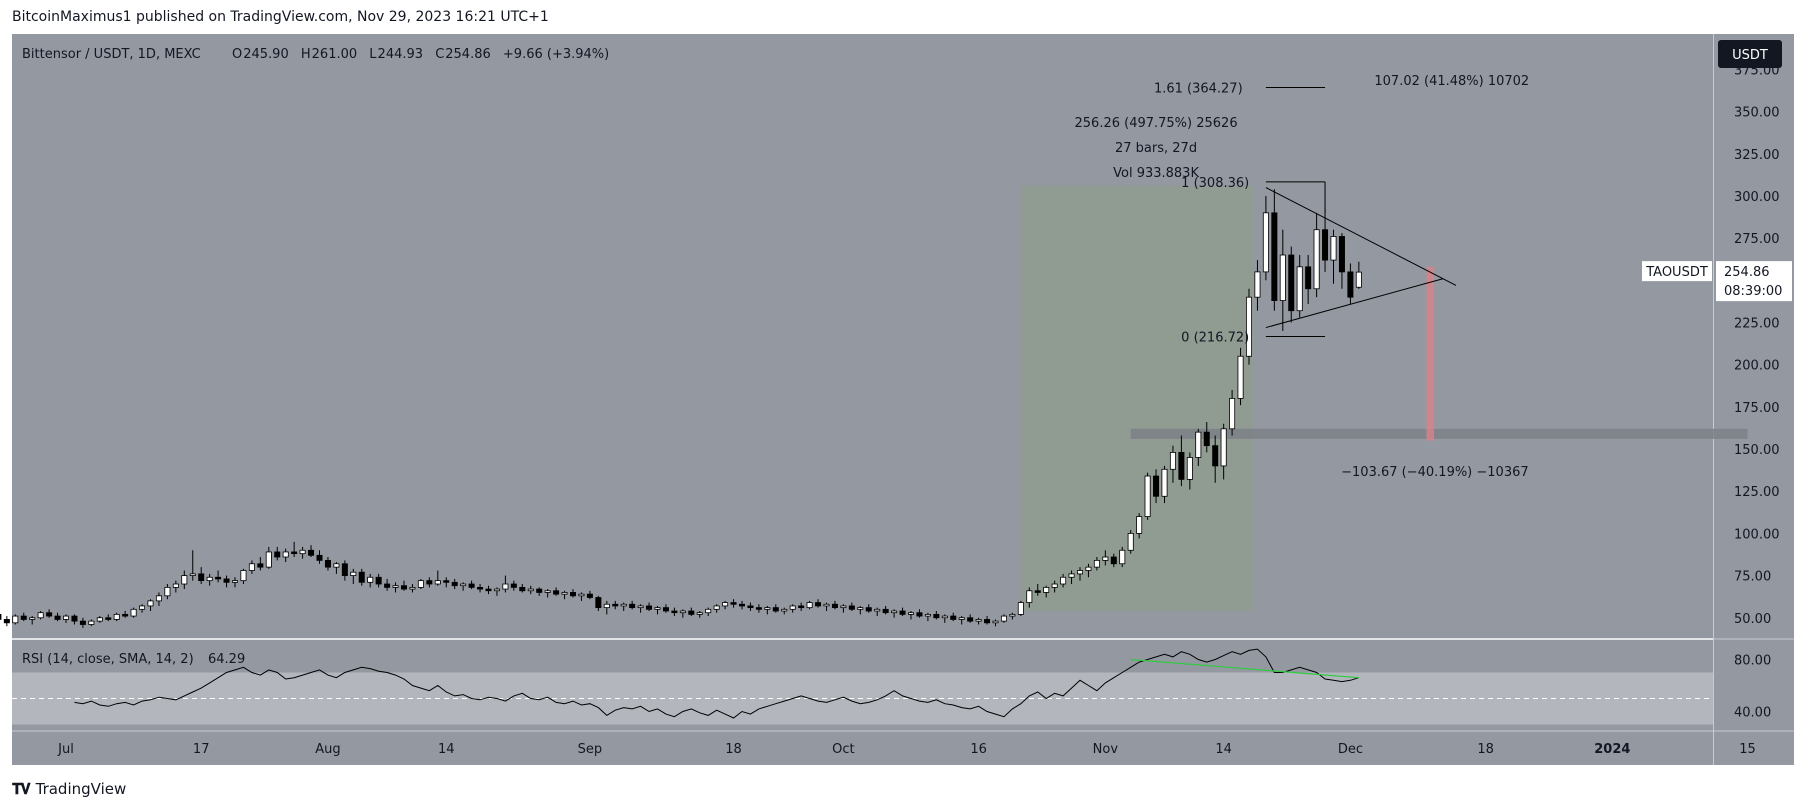  I want to click on time-tick-label: 15, so click(1747, 749).